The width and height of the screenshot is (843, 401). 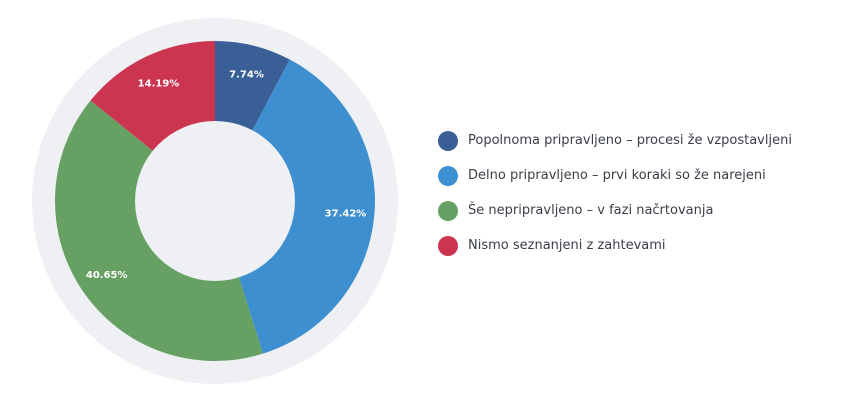 I want to click on legend-item: Še nepripravljeno – v fazi načrtovanja, so click(x=638, y=210).